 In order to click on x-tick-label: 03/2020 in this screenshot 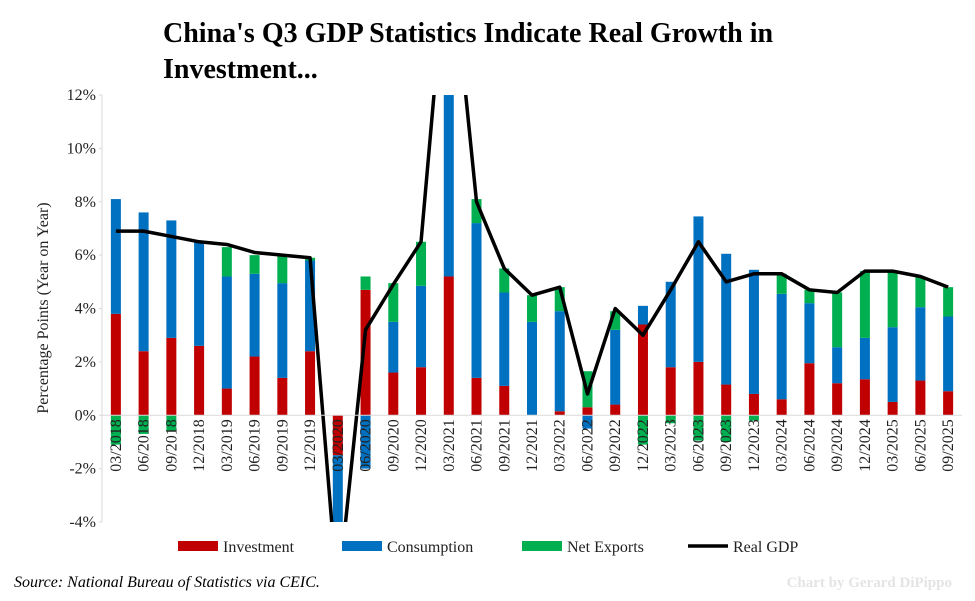, I will do `click(338, 445)`.